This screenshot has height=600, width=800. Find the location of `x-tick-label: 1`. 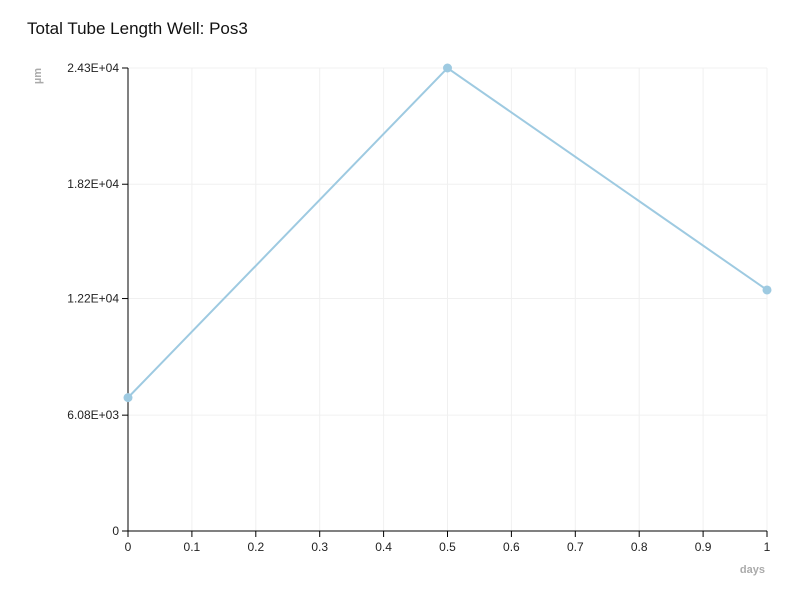

x-tick-label: 1 is located at coordinates (767, 547).